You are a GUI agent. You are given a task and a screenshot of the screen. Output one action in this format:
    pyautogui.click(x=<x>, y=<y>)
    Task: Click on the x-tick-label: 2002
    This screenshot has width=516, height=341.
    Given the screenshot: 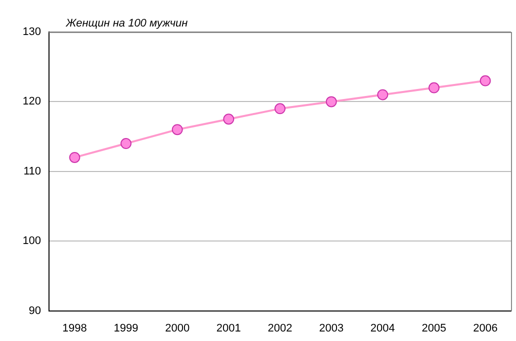 What is the action you would take?
    pyautogui.click(x=280, y=328)
    